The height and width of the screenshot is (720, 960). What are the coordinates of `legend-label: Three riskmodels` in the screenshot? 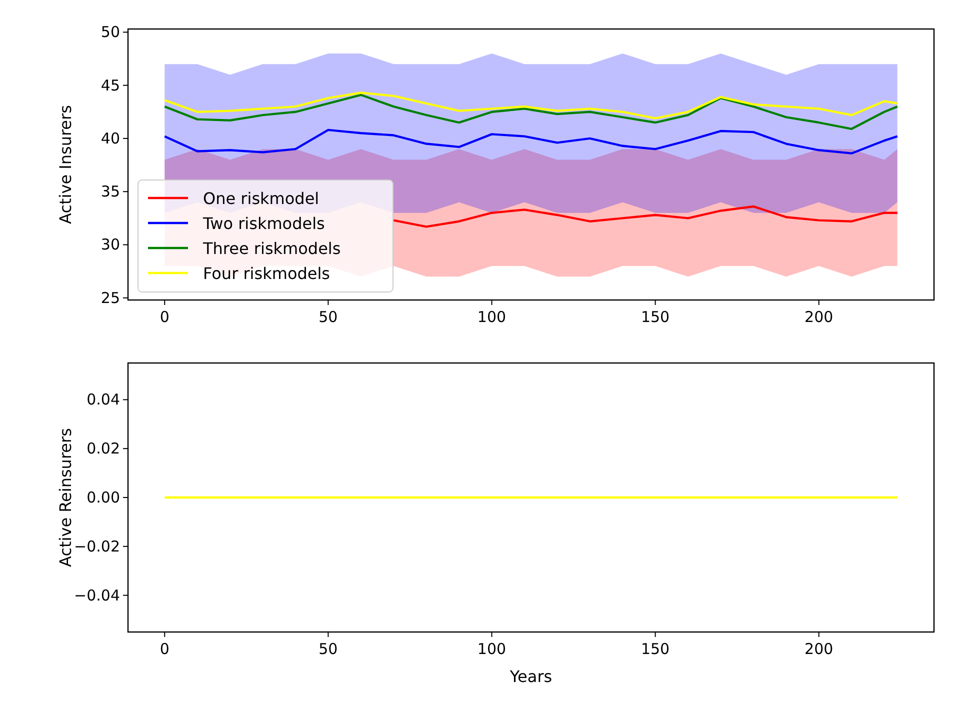 It's located at (271, 248).